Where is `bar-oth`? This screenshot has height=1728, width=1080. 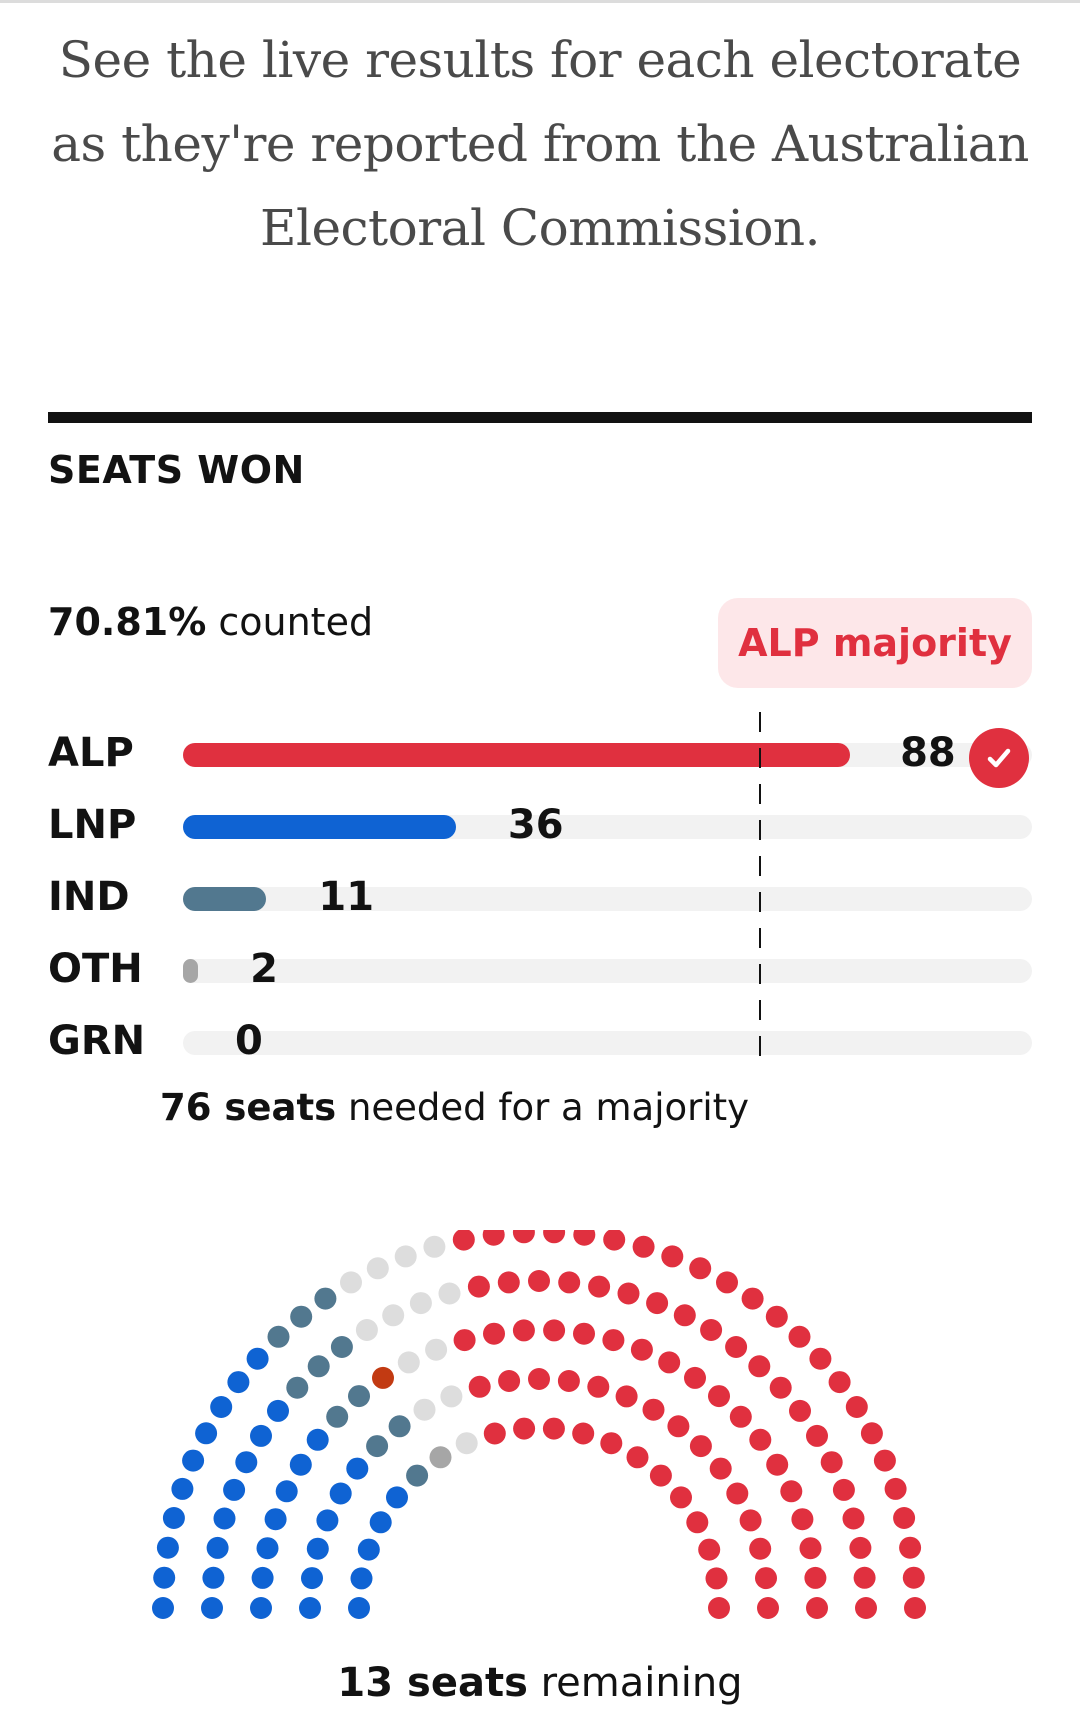
bar-oth is located at coordinates (191, 971).